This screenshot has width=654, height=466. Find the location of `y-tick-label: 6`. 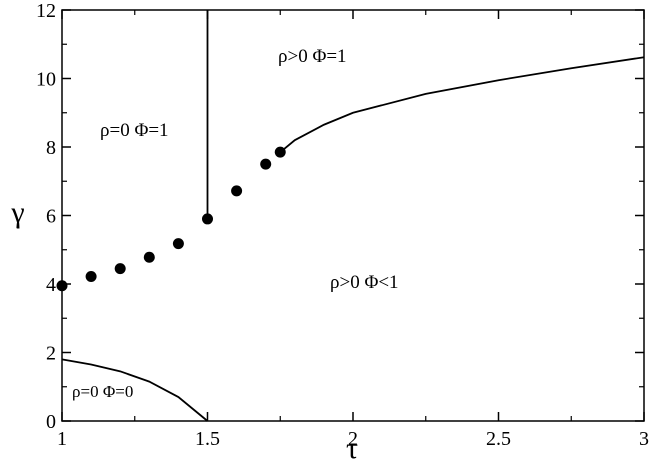

y-tick-label: 6 is located at coordinates (51, 217).